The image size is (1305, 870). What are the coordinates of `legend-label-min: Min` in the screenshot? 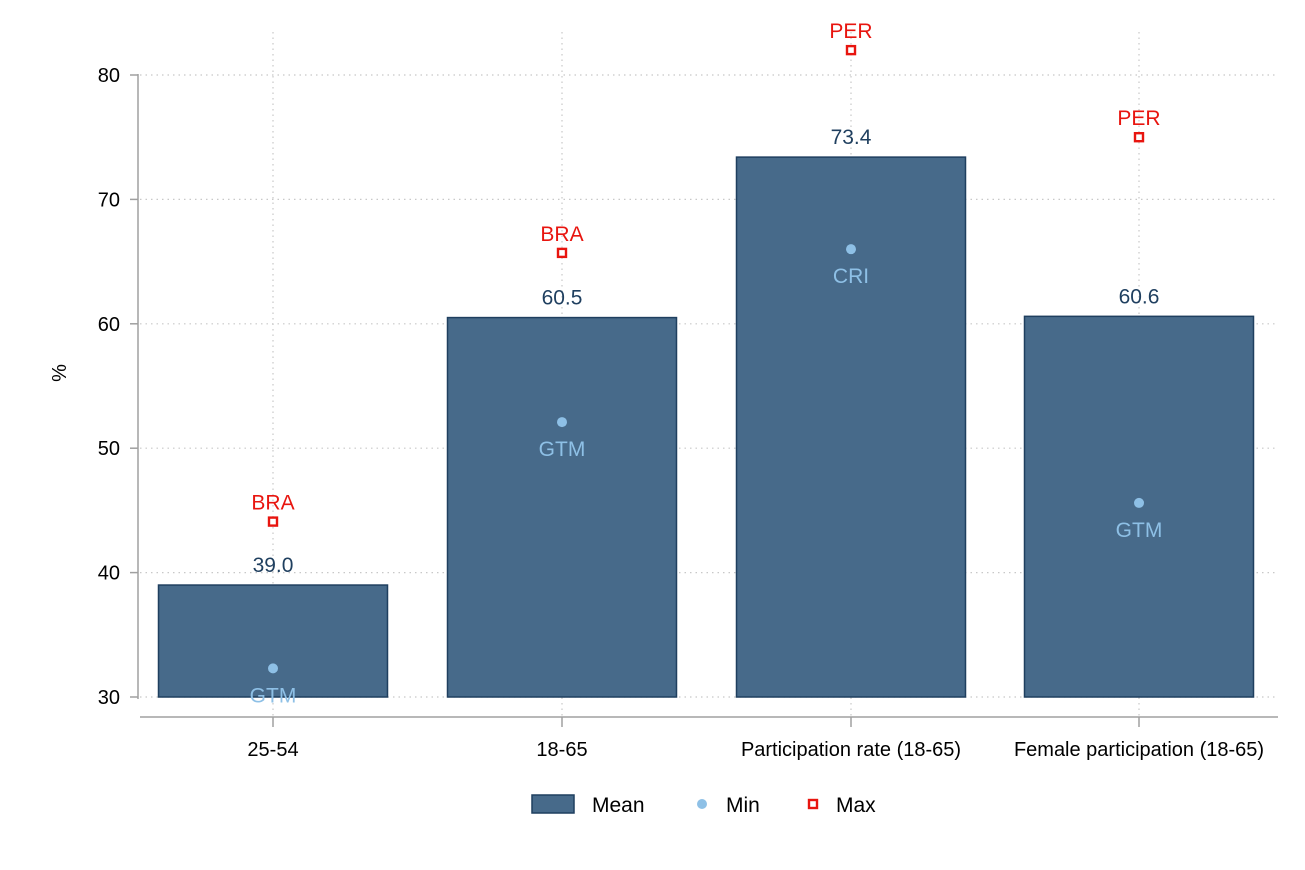 It's located at (743, 805).